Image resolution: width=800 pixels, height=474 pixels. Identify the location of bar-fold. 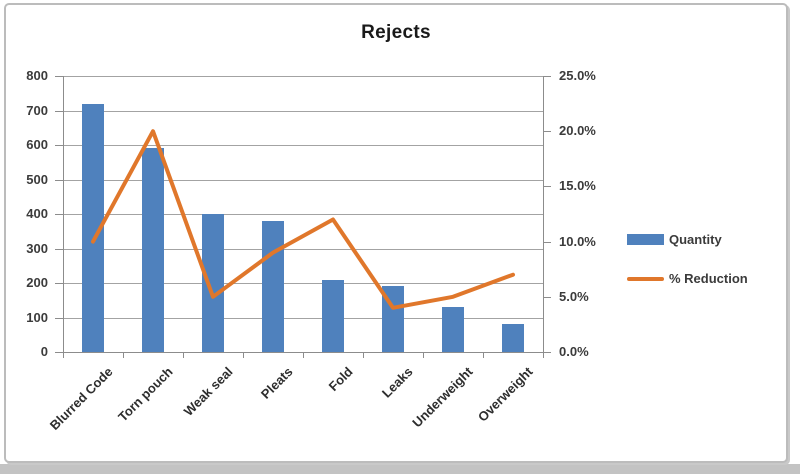
(333, 315).